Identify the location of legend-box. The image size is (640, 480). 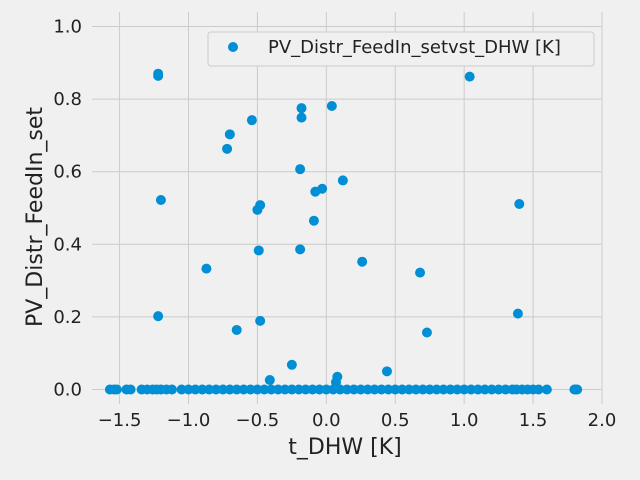
(401, 49).